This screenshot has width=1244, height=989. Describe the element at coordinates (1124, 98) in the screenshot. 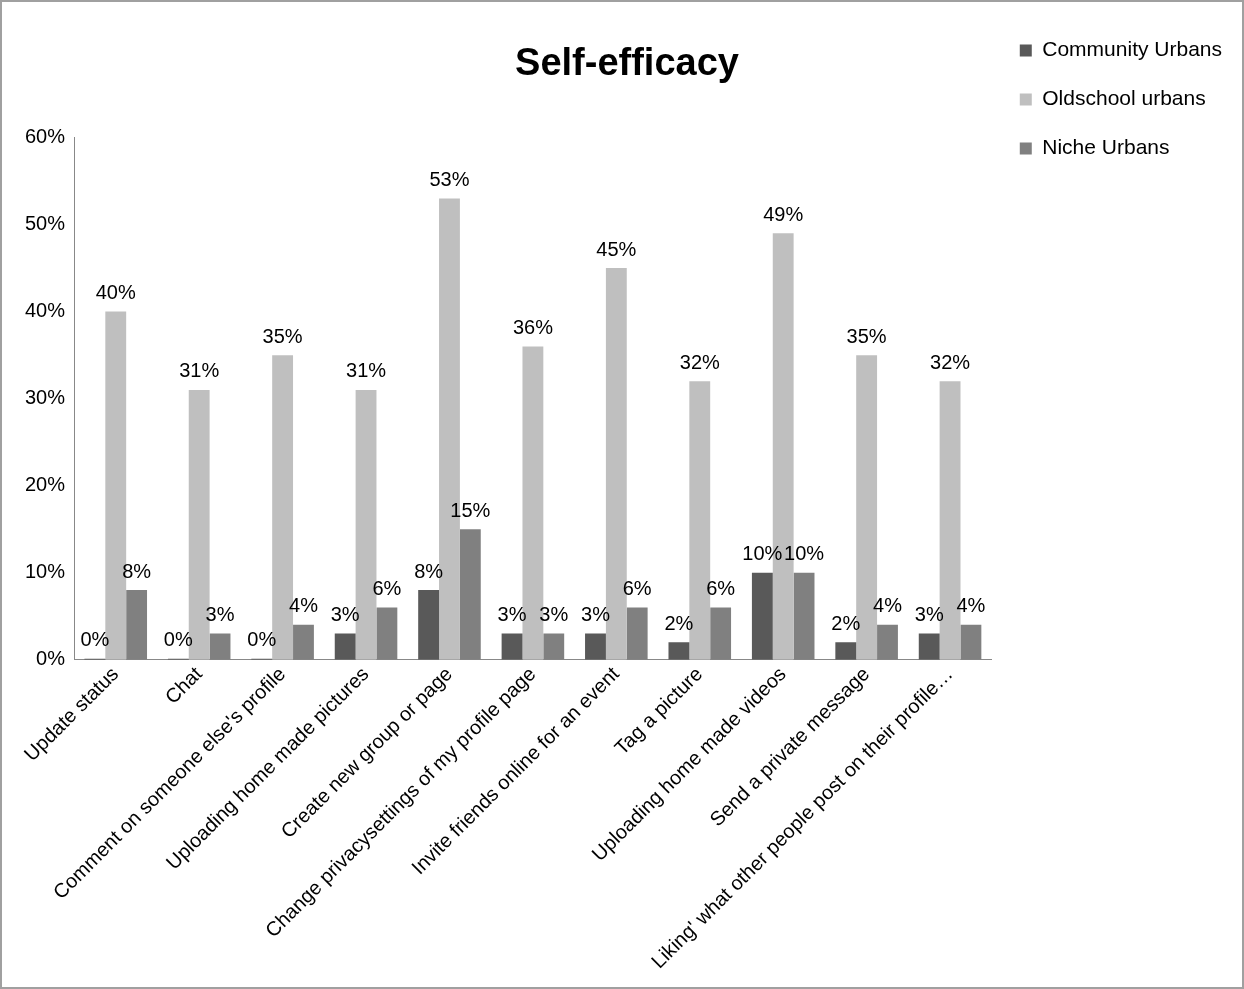

I see `legend-label: Oldschool urbans` at that location.